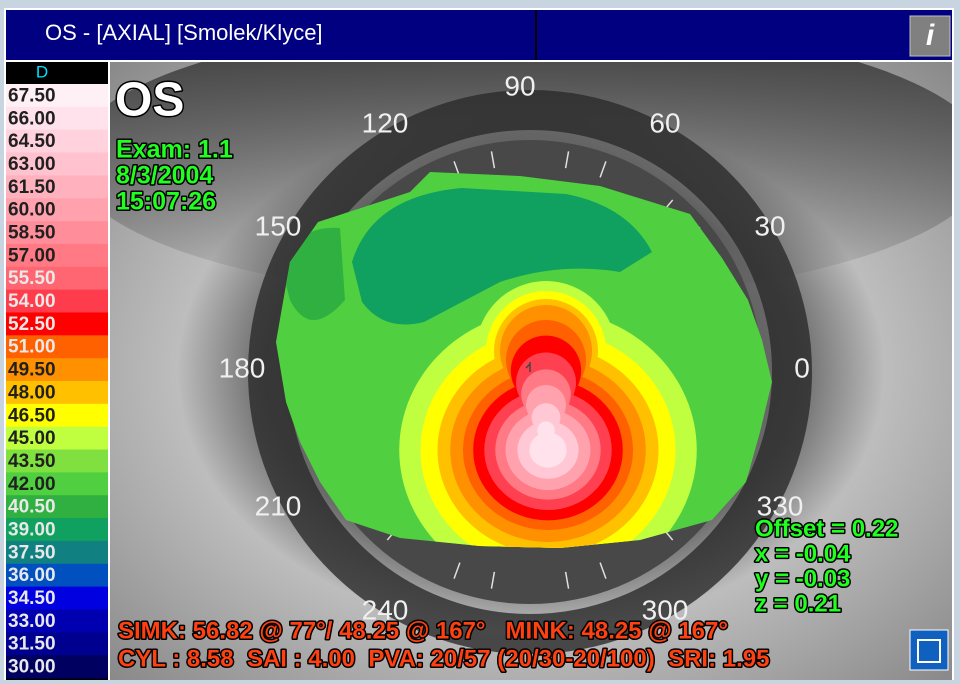 This screenshot has height=684, width=960. What do you see at coordinates (32, 484) in the screenshot?
I see `scale-label: 42.00` at bounding box center [32, 484].